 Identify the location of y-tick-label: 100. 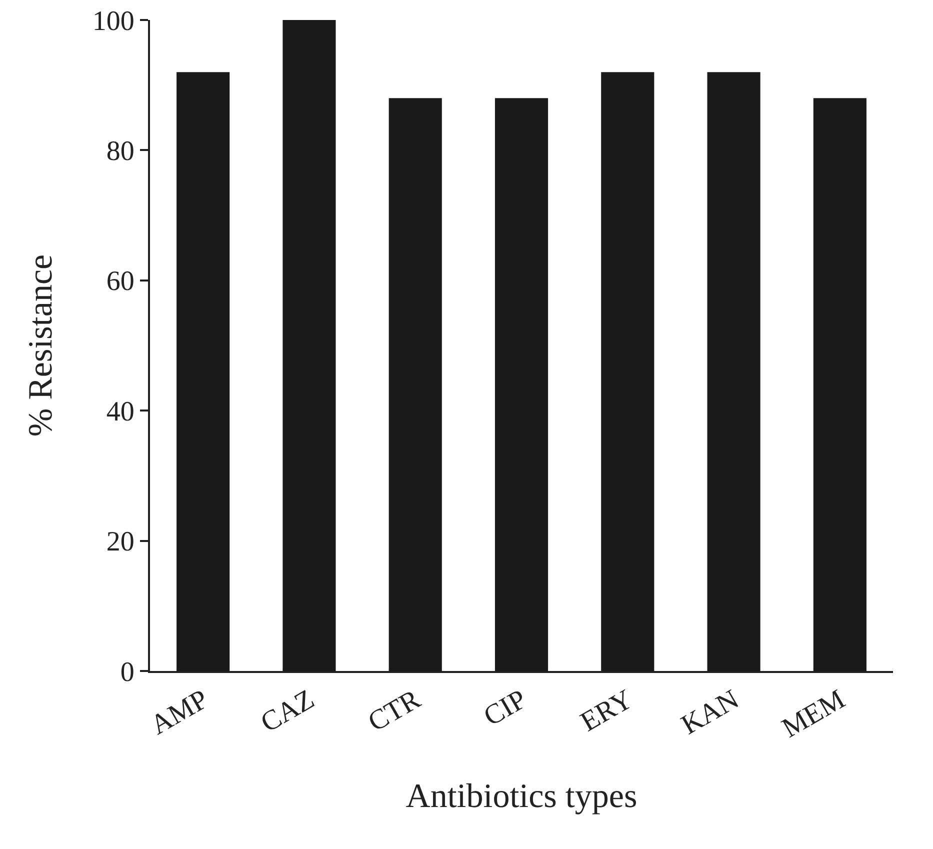
(113, 21).